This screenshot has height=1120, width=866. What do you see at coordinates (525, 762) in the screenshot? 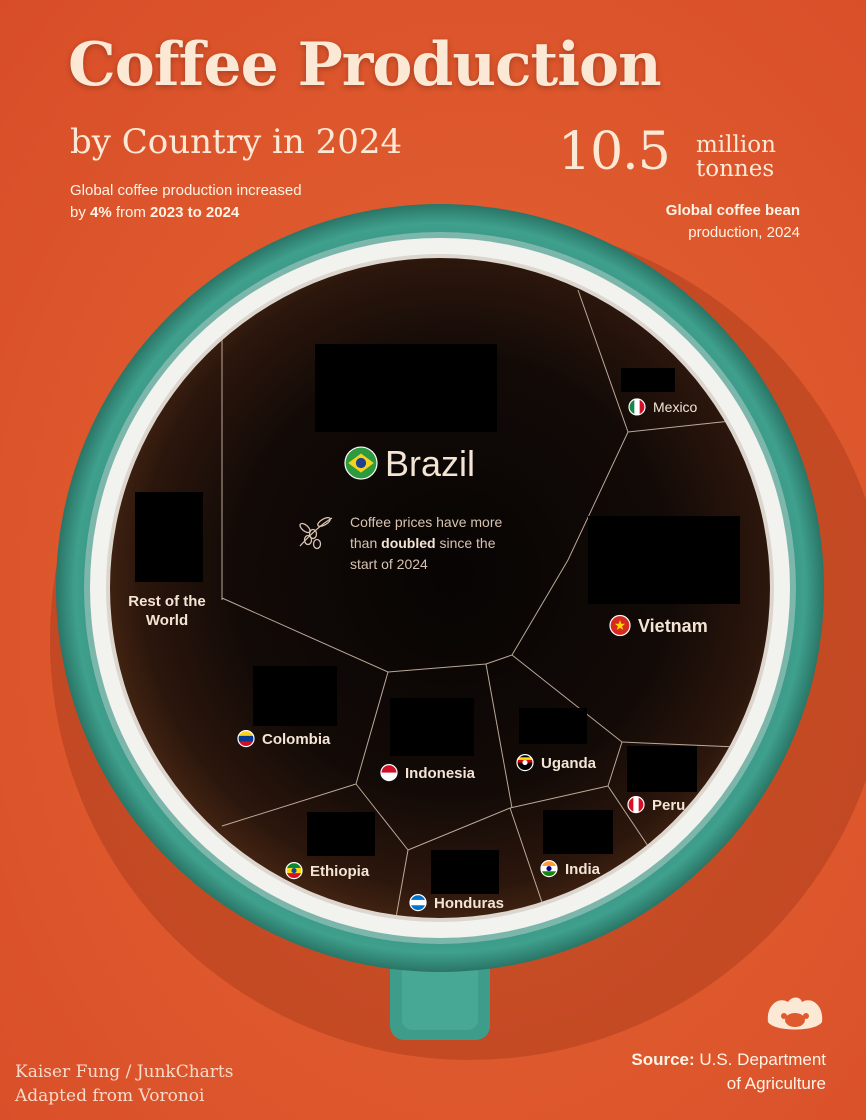
I see `uganda-flag-icon` at bounding box center [525, 762].